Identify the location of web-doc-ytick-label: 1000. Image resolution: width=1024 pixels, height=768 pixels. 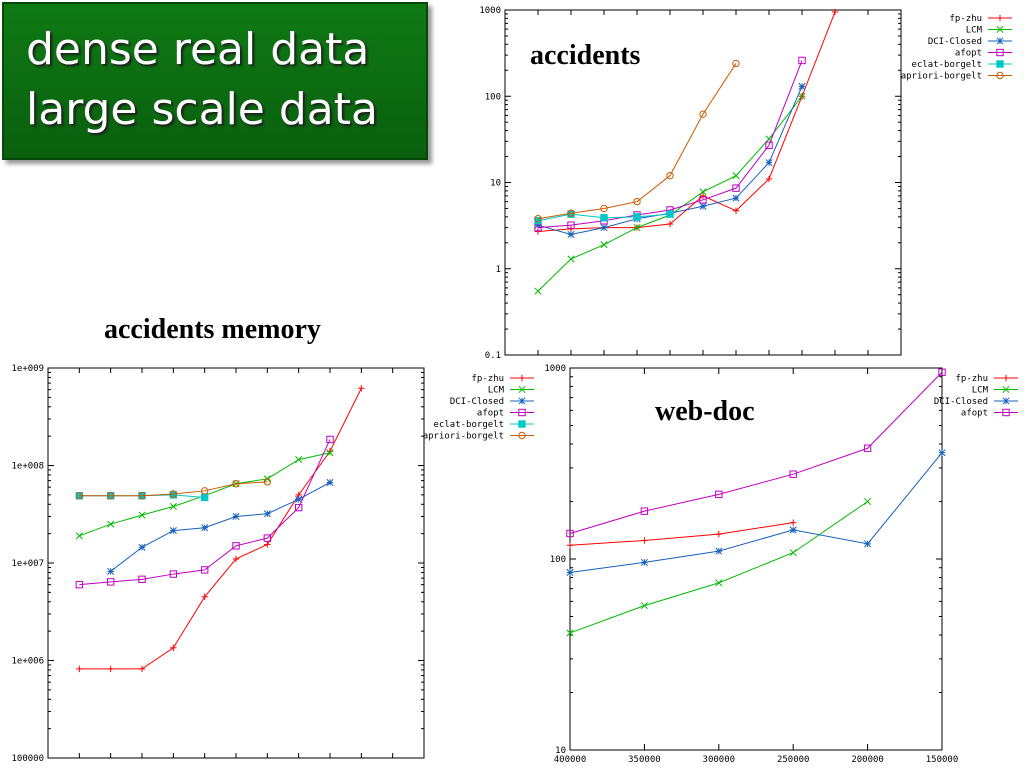
(555, 369).